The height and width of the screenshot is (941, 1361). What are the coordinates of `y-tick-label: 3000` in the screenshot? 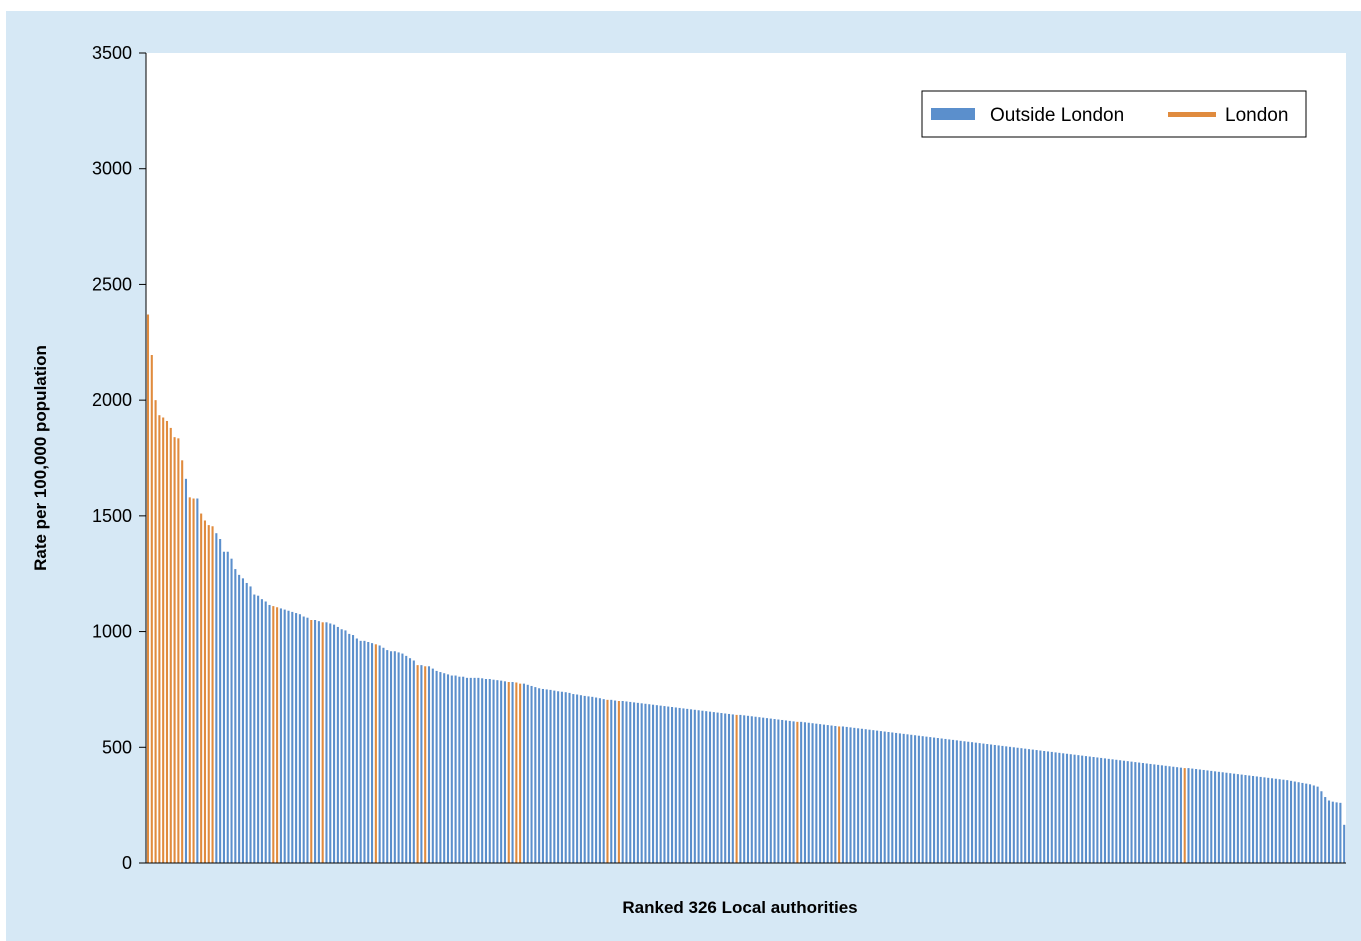 It's located at (112, 169).